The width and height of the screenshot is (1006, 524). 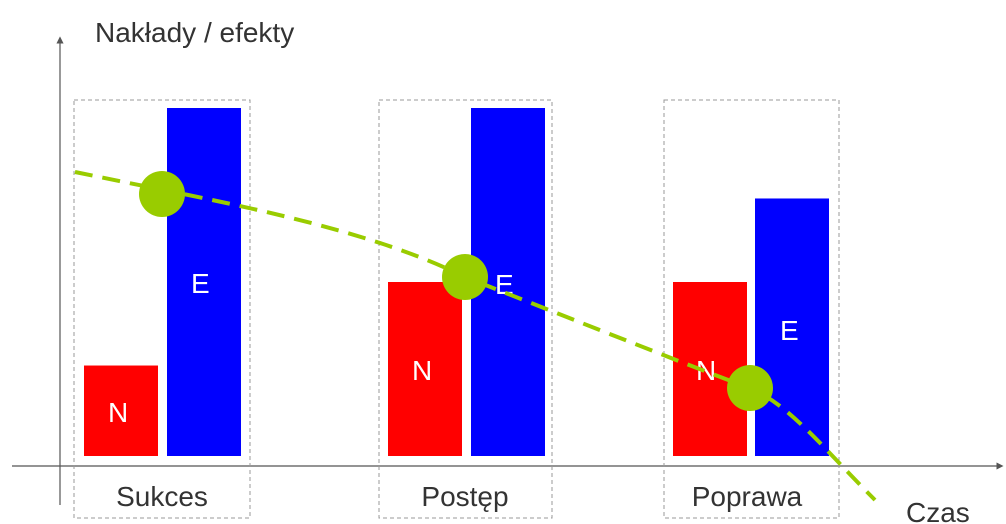 I want to click on group-postep: N E Postęp, so click(x=465, y=309).